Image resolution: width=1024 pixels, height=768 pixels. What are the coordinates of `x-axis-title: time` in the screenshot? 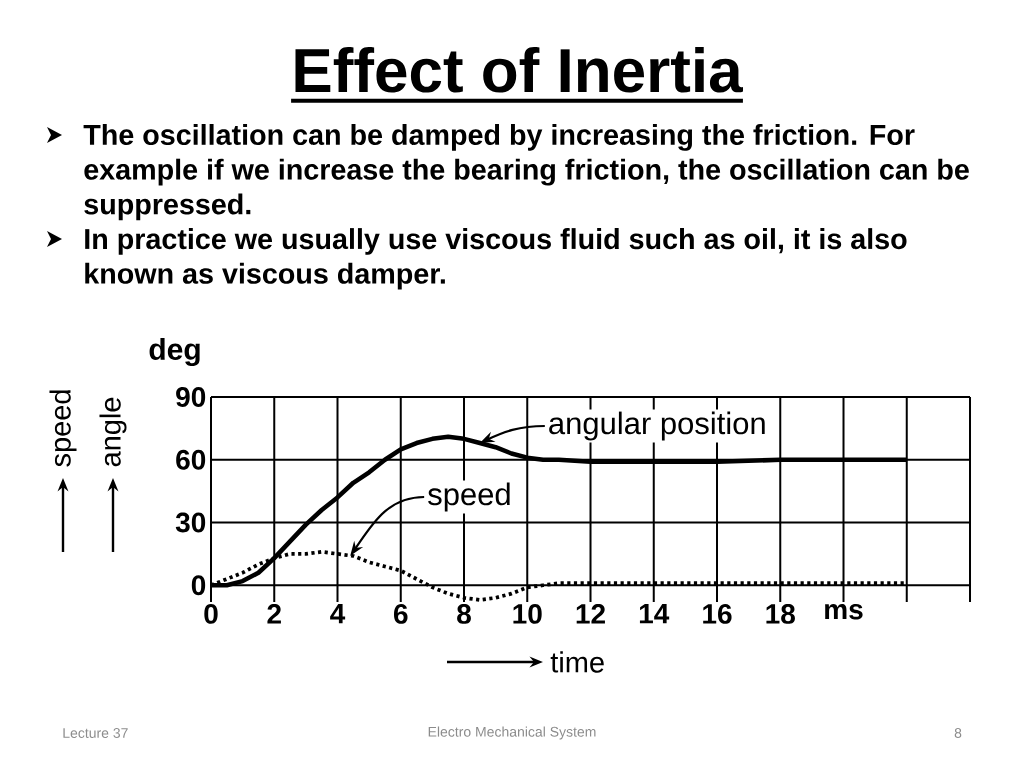 It's located at (577, 662).